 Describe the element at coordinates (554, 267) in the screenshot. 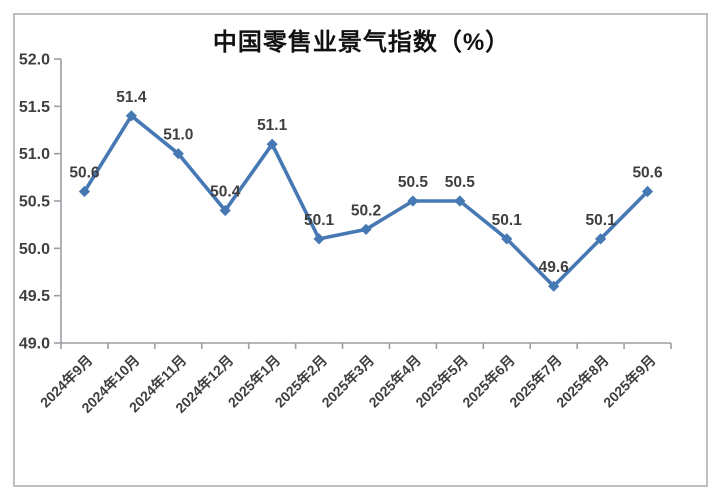

I see `data-label: 49.6` at that location.